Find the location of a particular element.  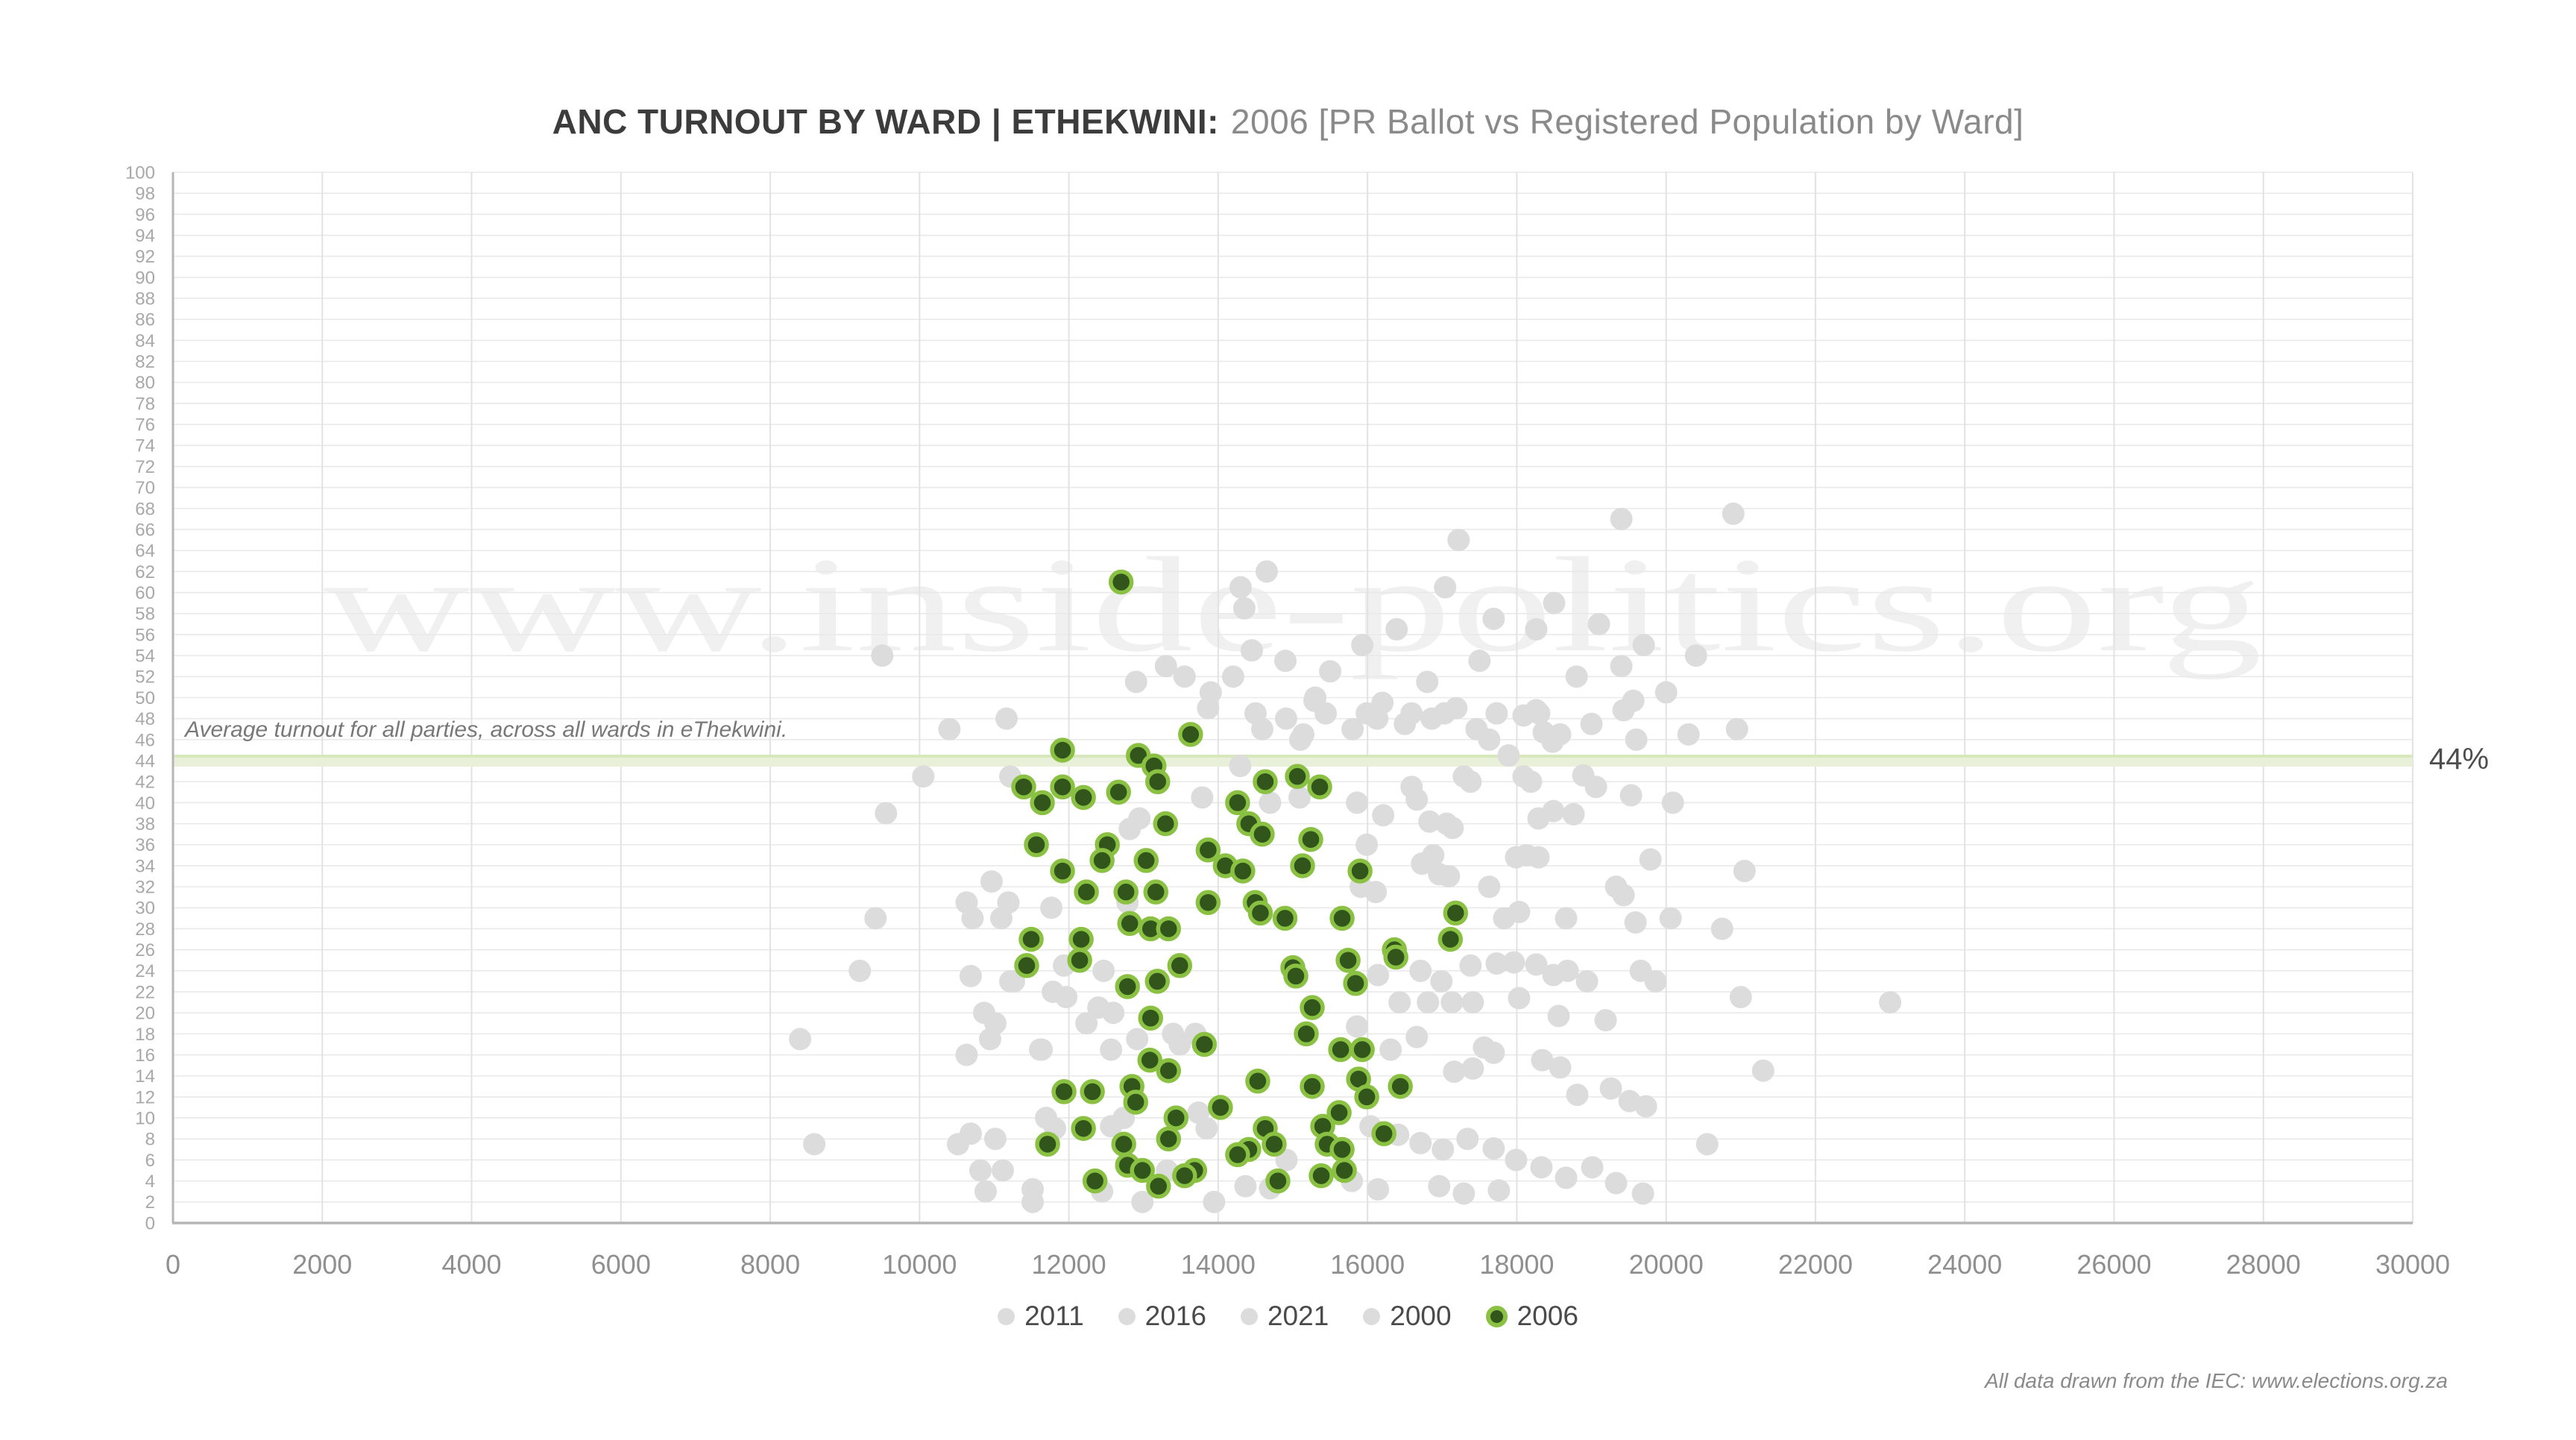

svg-text: 54 is located at coordinates (145, 657).